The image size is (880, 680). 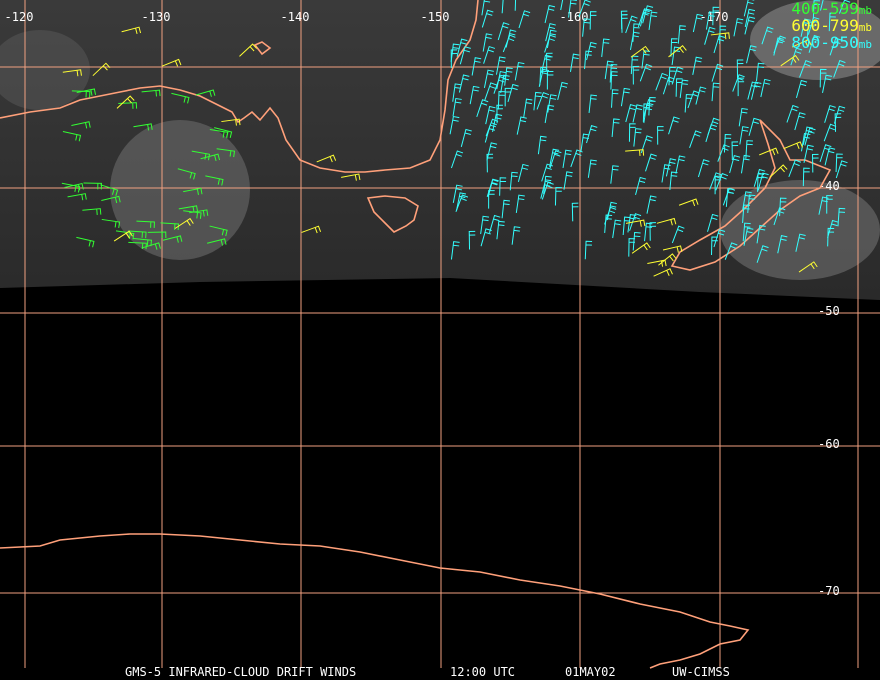 What do you see at coordinates (482, 672) in the screenshot?
I see `footer-text: 12:00 UTC` at bounding box center [482, 672].